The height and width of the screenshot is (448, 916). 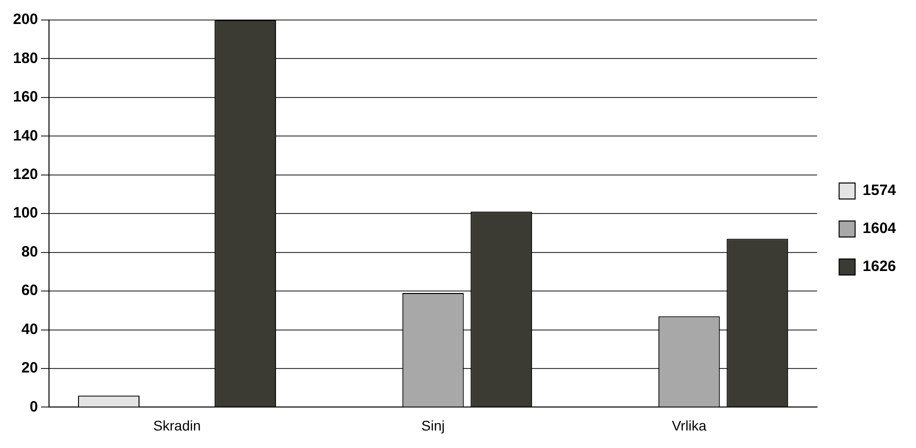 What do you see at coordinates (25, 19) in the screenshot?
I see `y-tick-label: 200` at bounding box center [25, 19].